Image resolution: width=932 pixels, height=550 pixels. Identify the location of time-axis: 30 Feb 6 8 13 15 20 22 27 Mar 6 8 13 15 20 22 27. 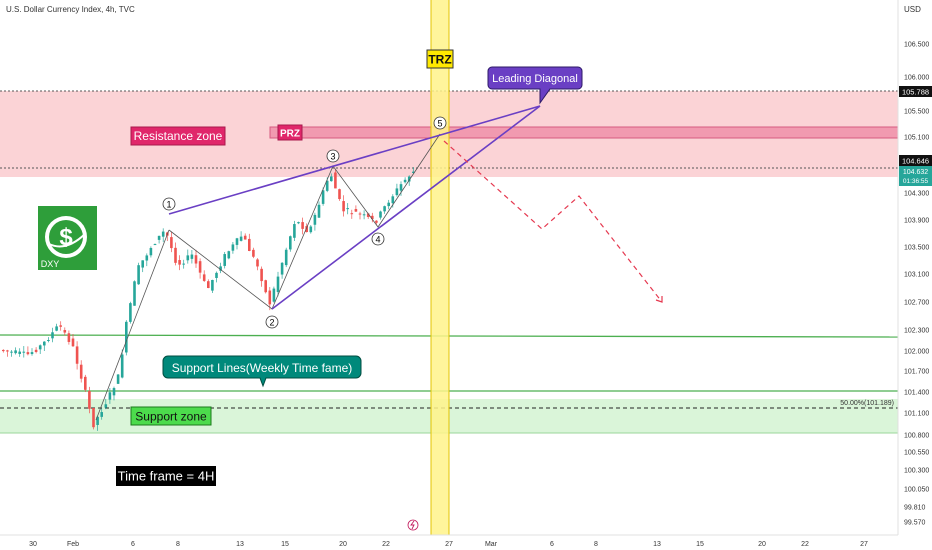
(448, 544).